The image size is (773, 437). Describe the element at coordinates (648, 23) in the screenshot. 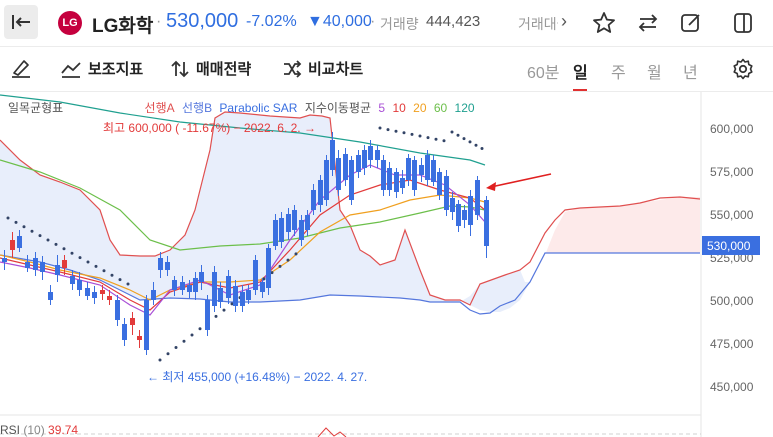

I see `swap-button` at that location.